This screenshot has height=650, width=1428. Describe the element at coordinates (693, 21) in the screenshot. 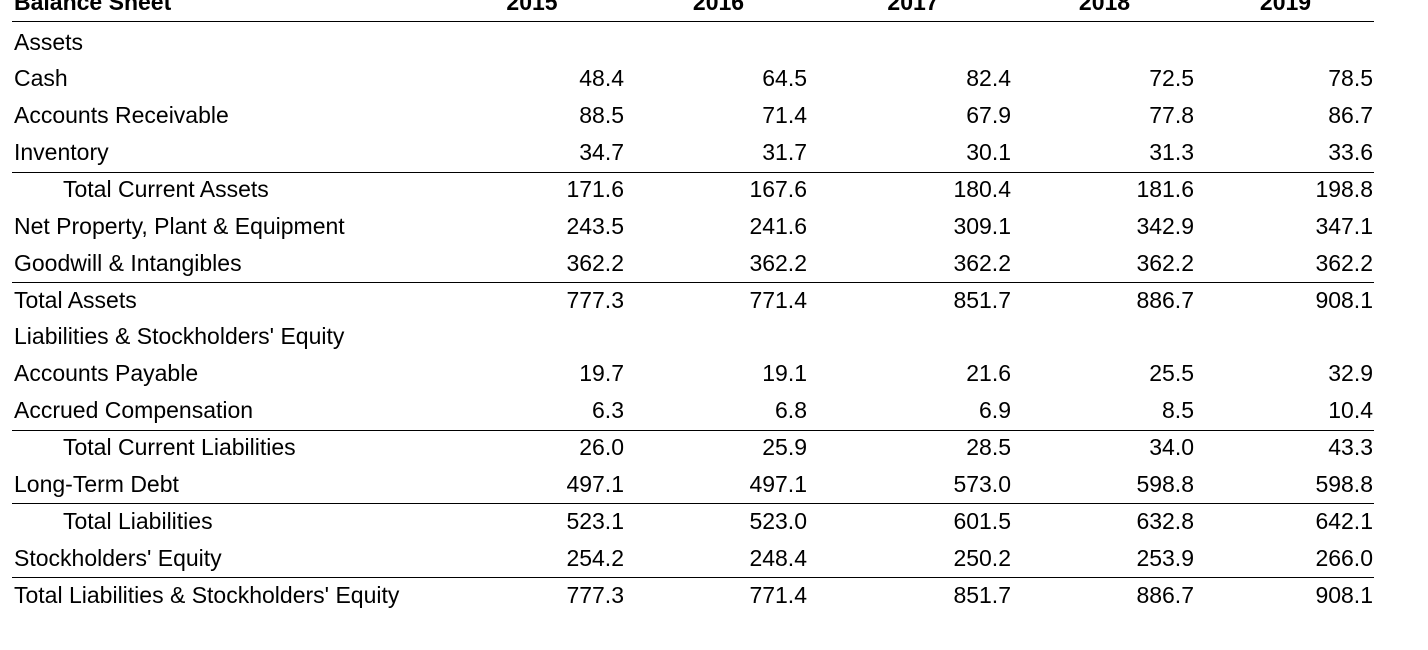

I see `header-rule` at that location.